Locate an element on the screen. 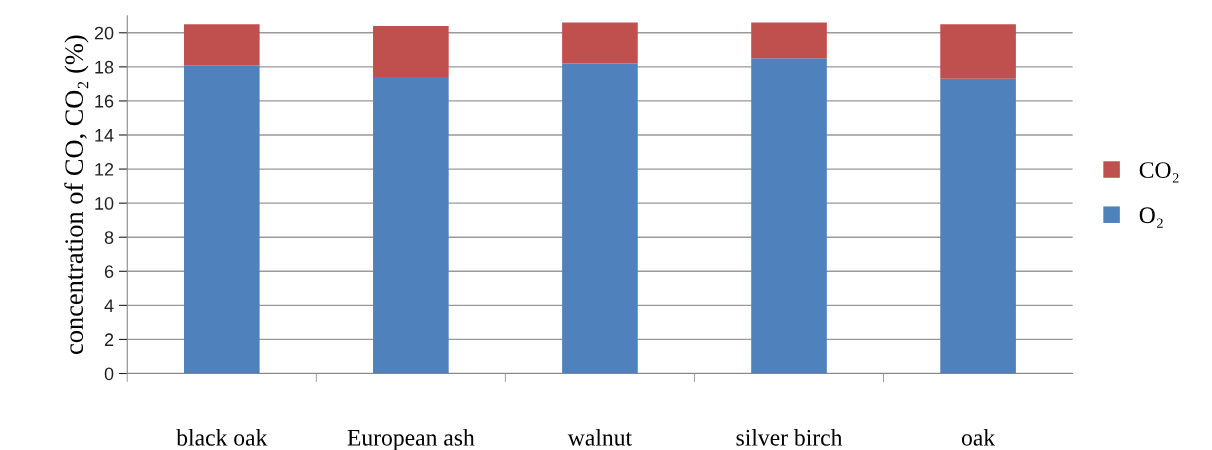 The width and height of the screenshot is (1212, 450). y-tick-label: 4 is located at coordinates (109, 305).